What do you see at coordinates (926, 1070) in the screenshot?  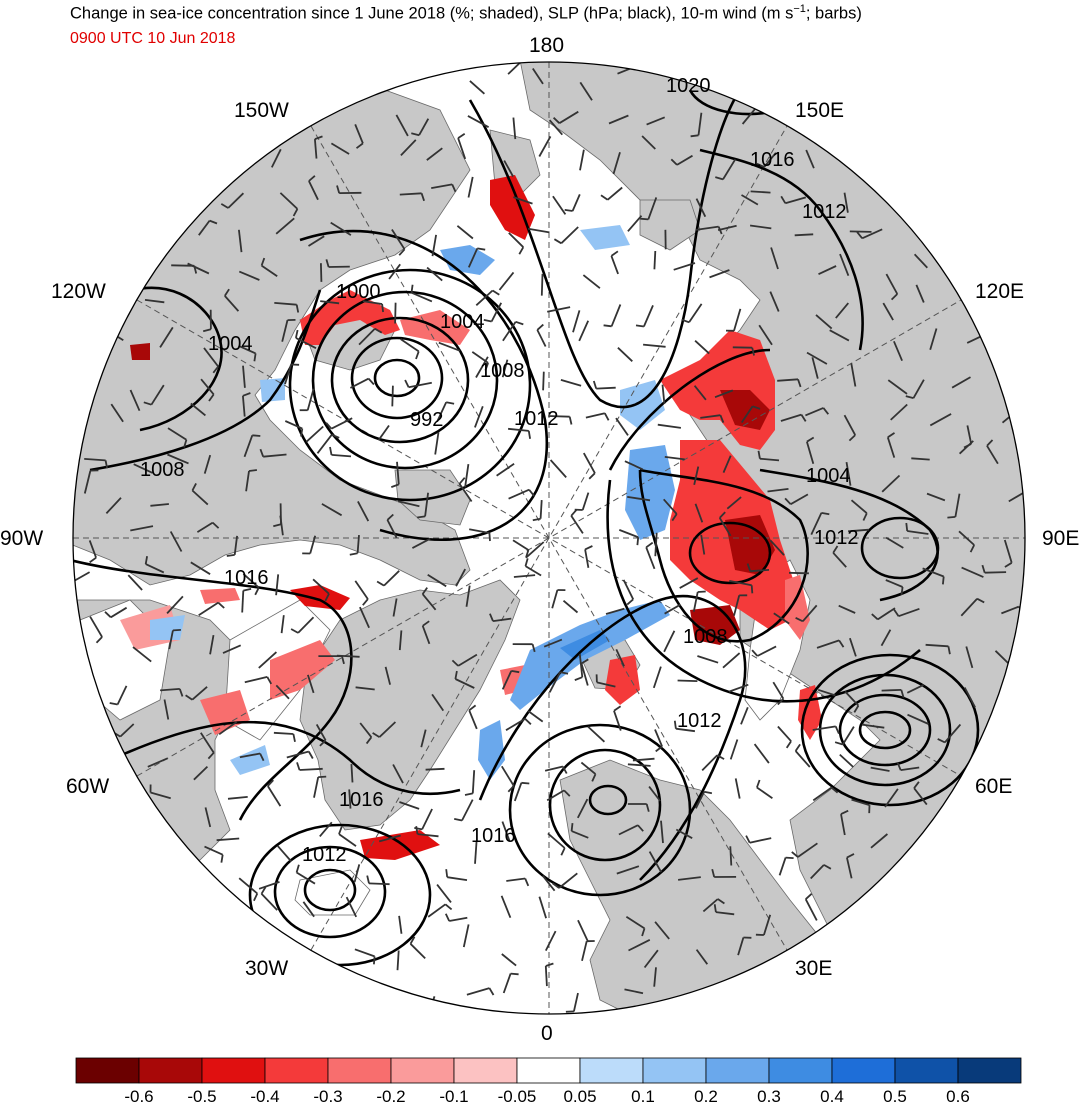 I see `colorbar-bin` at bounding box center [926, 1070].